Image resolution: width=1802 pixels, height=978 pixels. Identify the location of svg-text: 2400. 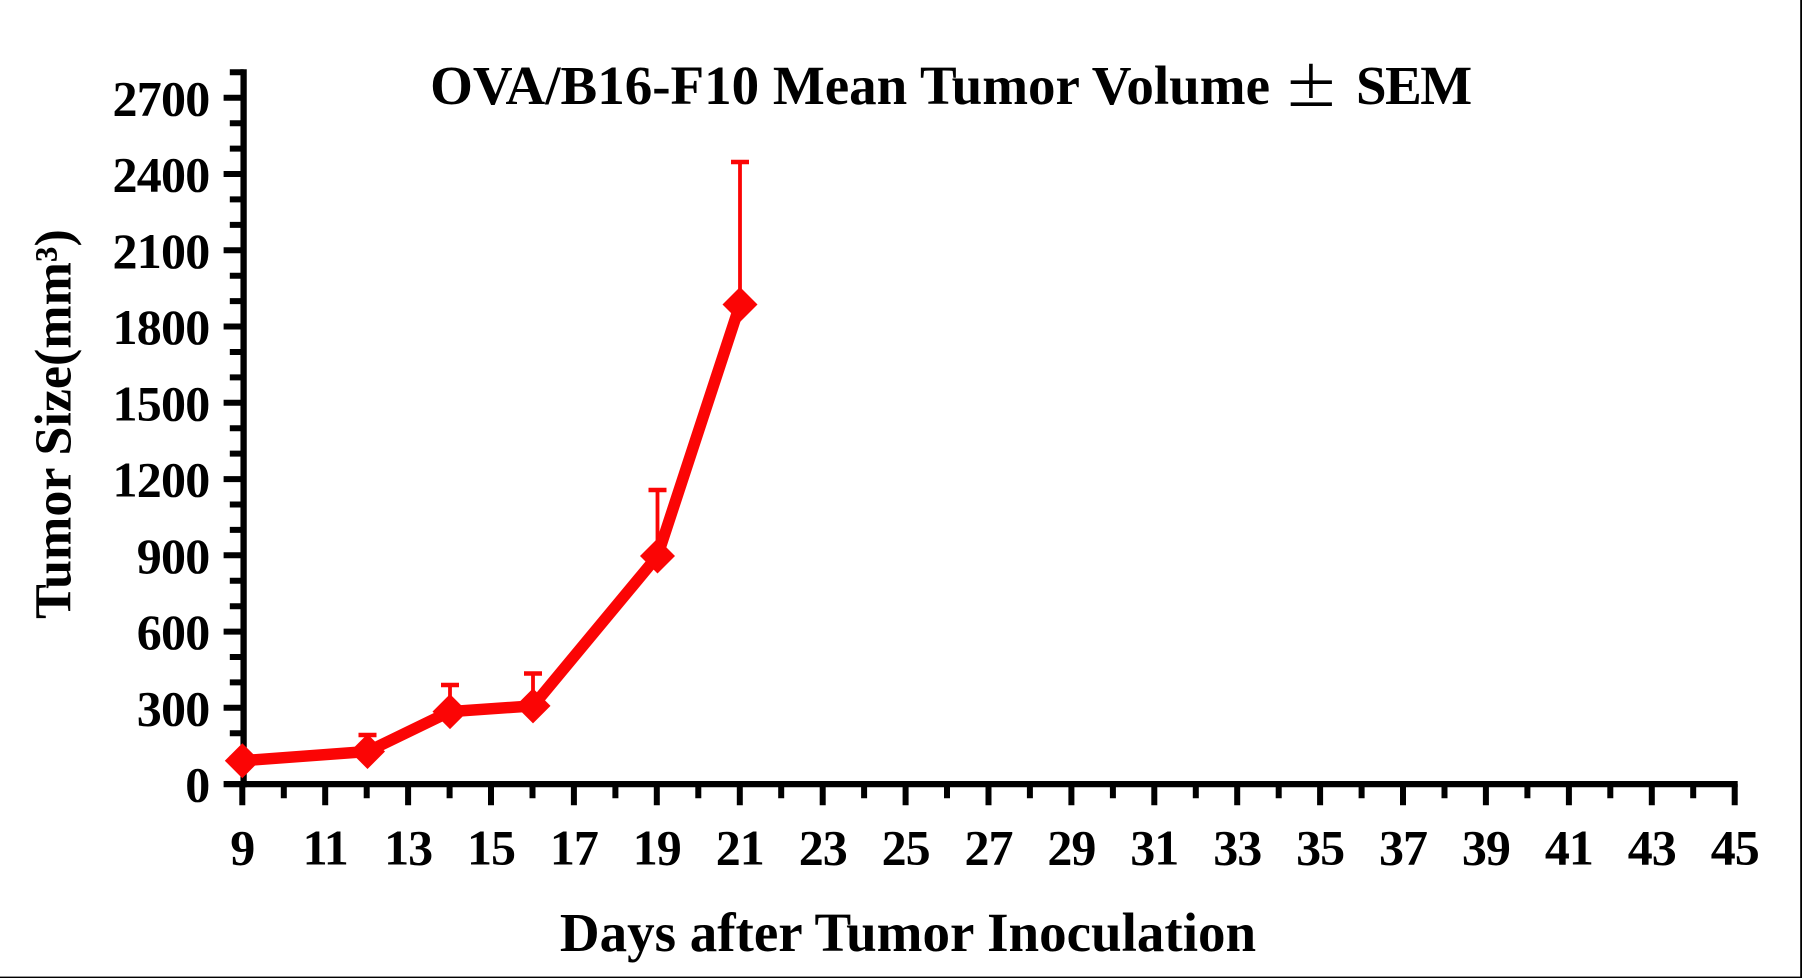
(161, 175).